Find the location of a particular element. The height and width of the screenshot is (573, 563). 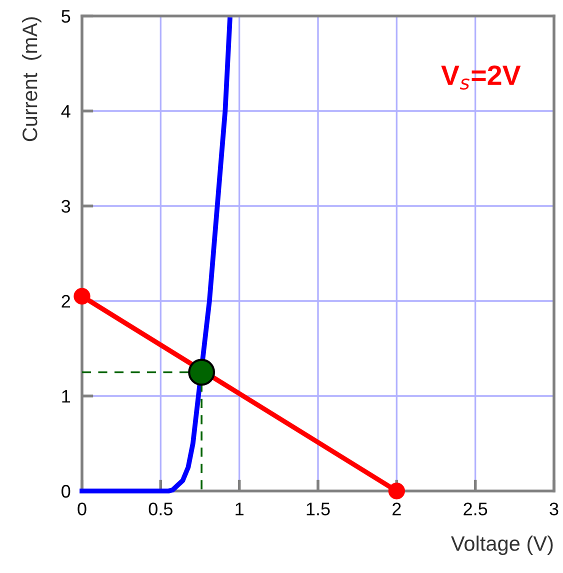

x-tick-label: 0 is located at coordinates (82, 509).